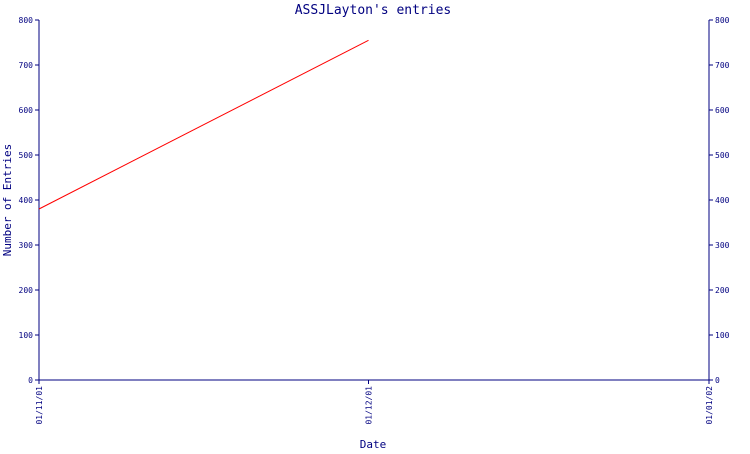 This screenshot has height=454, width=750. I want to click on y-ticks-right: 0 100 200 300 400 500 600 700 800, so click(719, 200).